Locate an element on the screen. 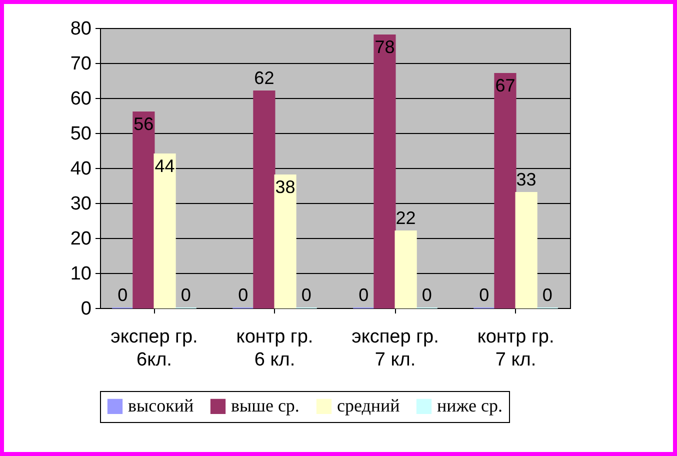  data-label: 78 is located at coordinates (384, 47).